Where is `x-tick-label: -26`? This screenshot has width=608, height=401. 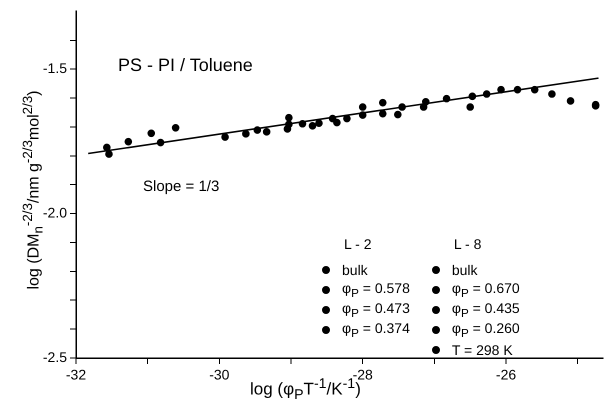 x-tick-label: -26 is located at coordinates (506, 374).